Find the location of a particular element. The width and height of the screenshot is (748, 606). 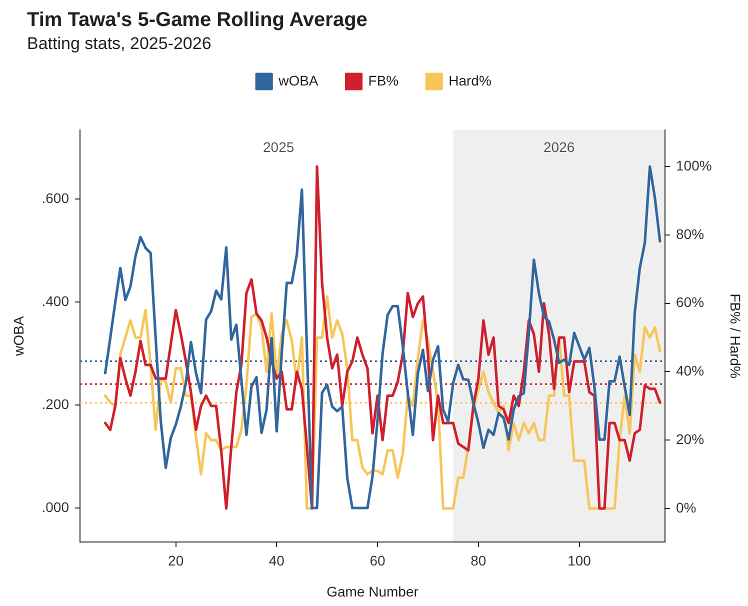

y2-tick-label: 100% is located at coordinates (694, 165).